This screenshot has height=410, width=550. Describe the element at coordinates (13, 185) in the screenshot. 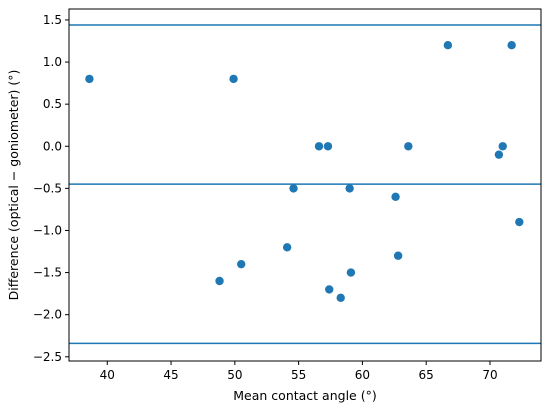

I see `y-axis-label: Difference (optical − goniometer) (°)` at that location.